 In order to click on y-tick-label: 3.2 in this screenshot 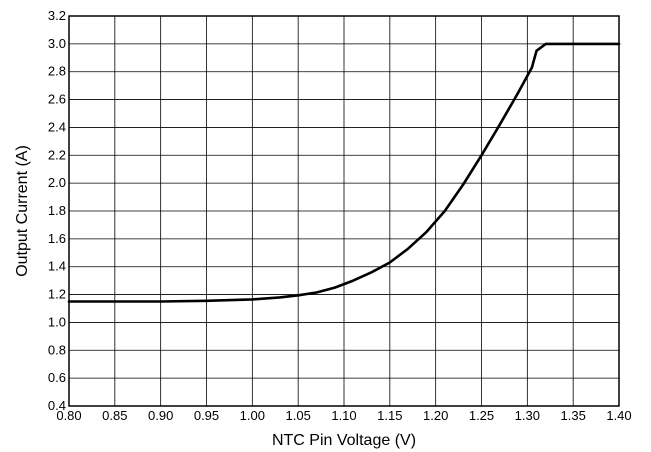, I will do `click(57, 15)`.